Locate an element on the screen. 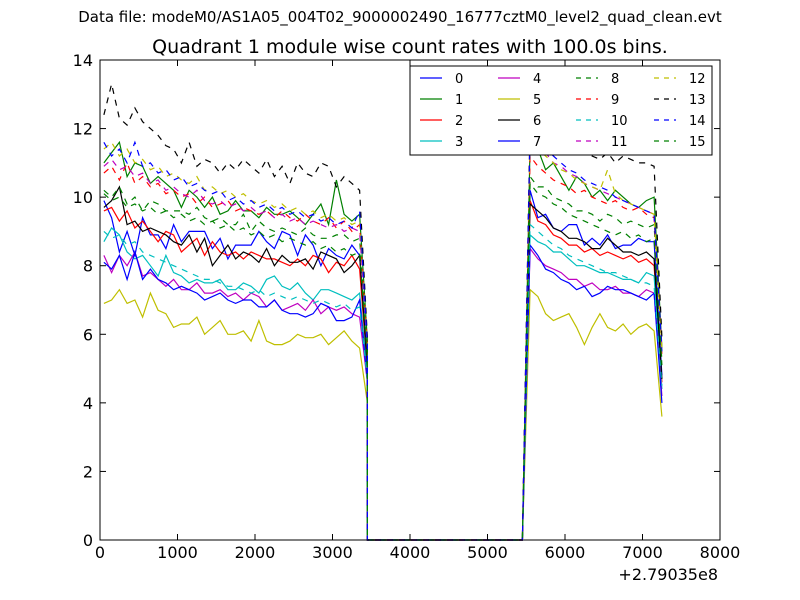 The width and height of the screenshot is (800, 600). y-tick-label: 14 is located at coordinates (83, 60).